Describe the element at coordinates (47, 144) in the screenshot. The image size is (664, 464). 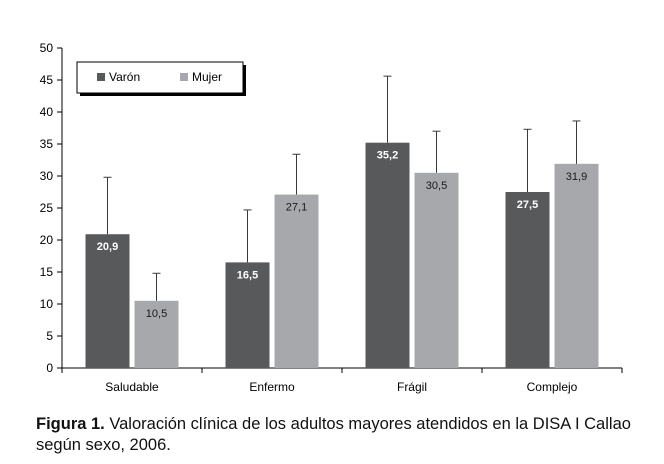
I see `y-tick-label: 35` at that location.